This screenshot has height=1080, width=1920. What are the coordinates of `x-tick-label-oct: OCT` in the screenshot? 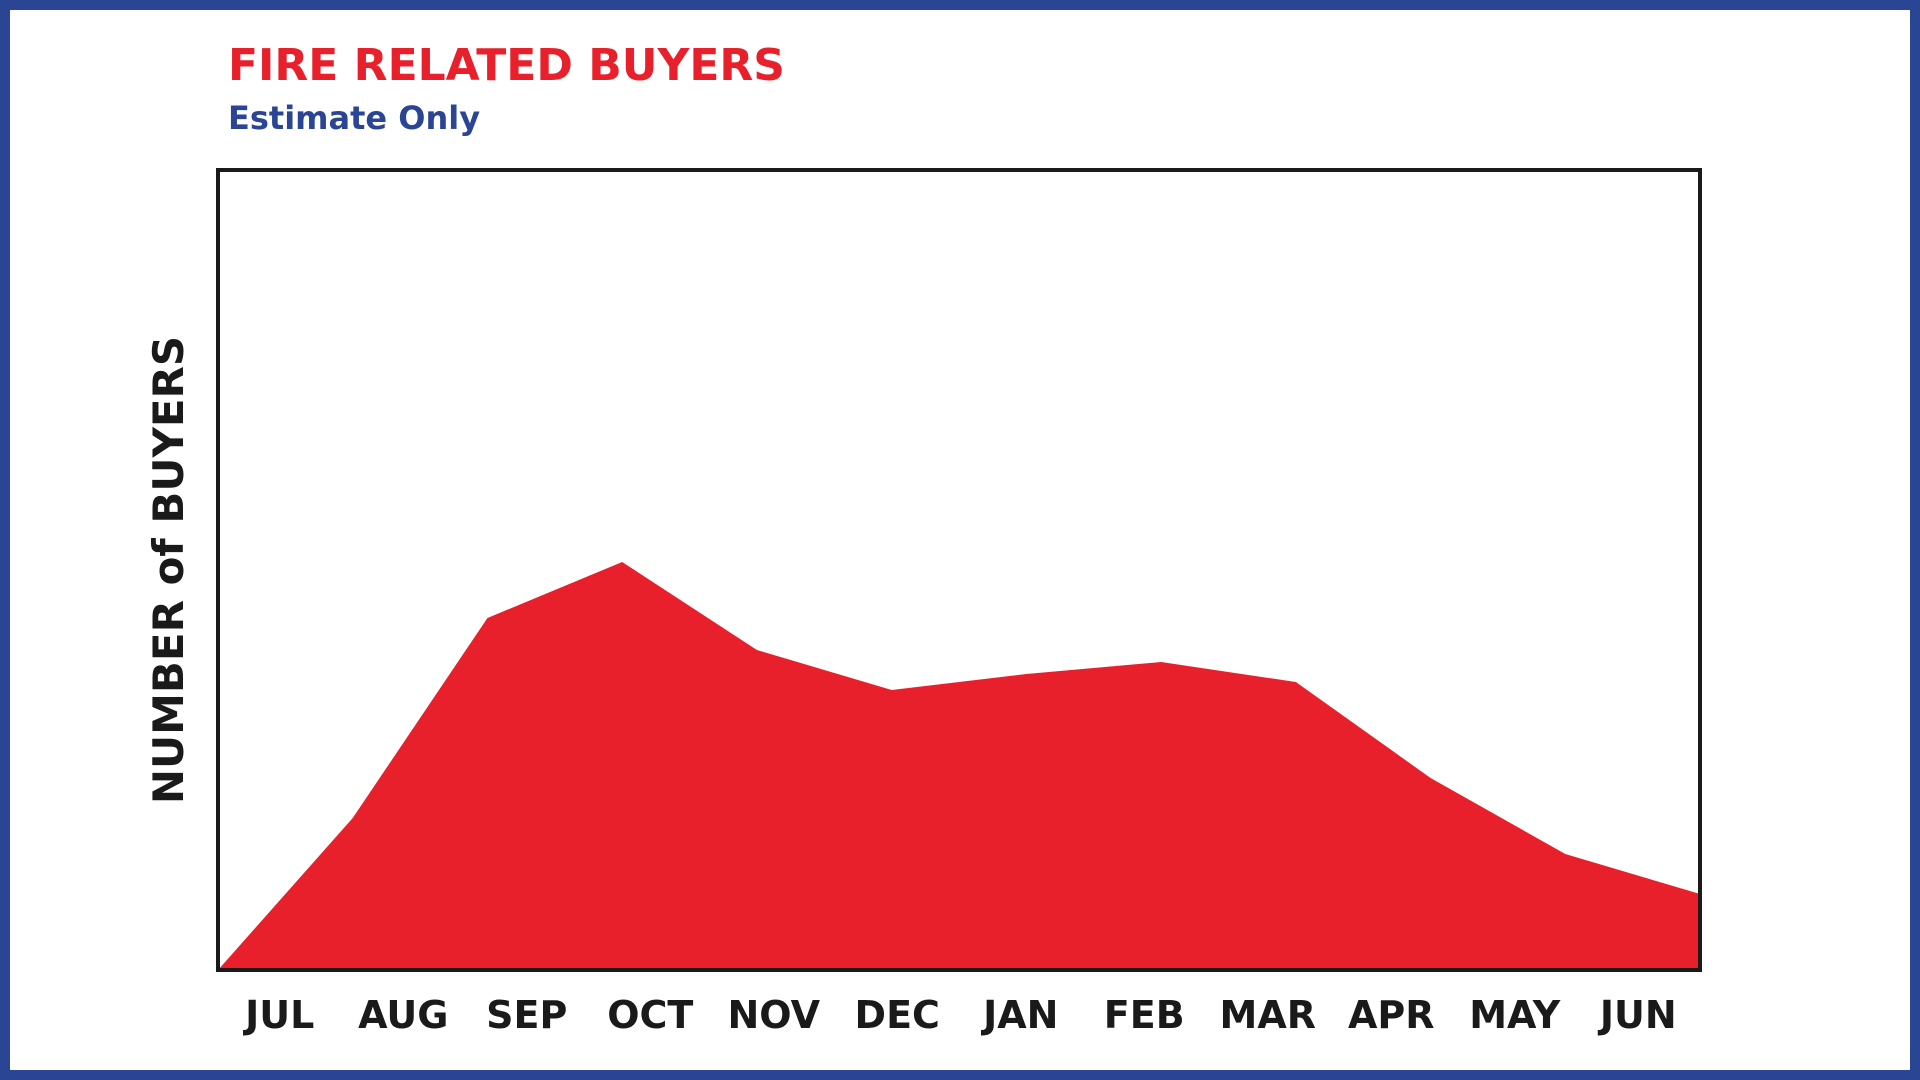 It's located at (650, 1015).